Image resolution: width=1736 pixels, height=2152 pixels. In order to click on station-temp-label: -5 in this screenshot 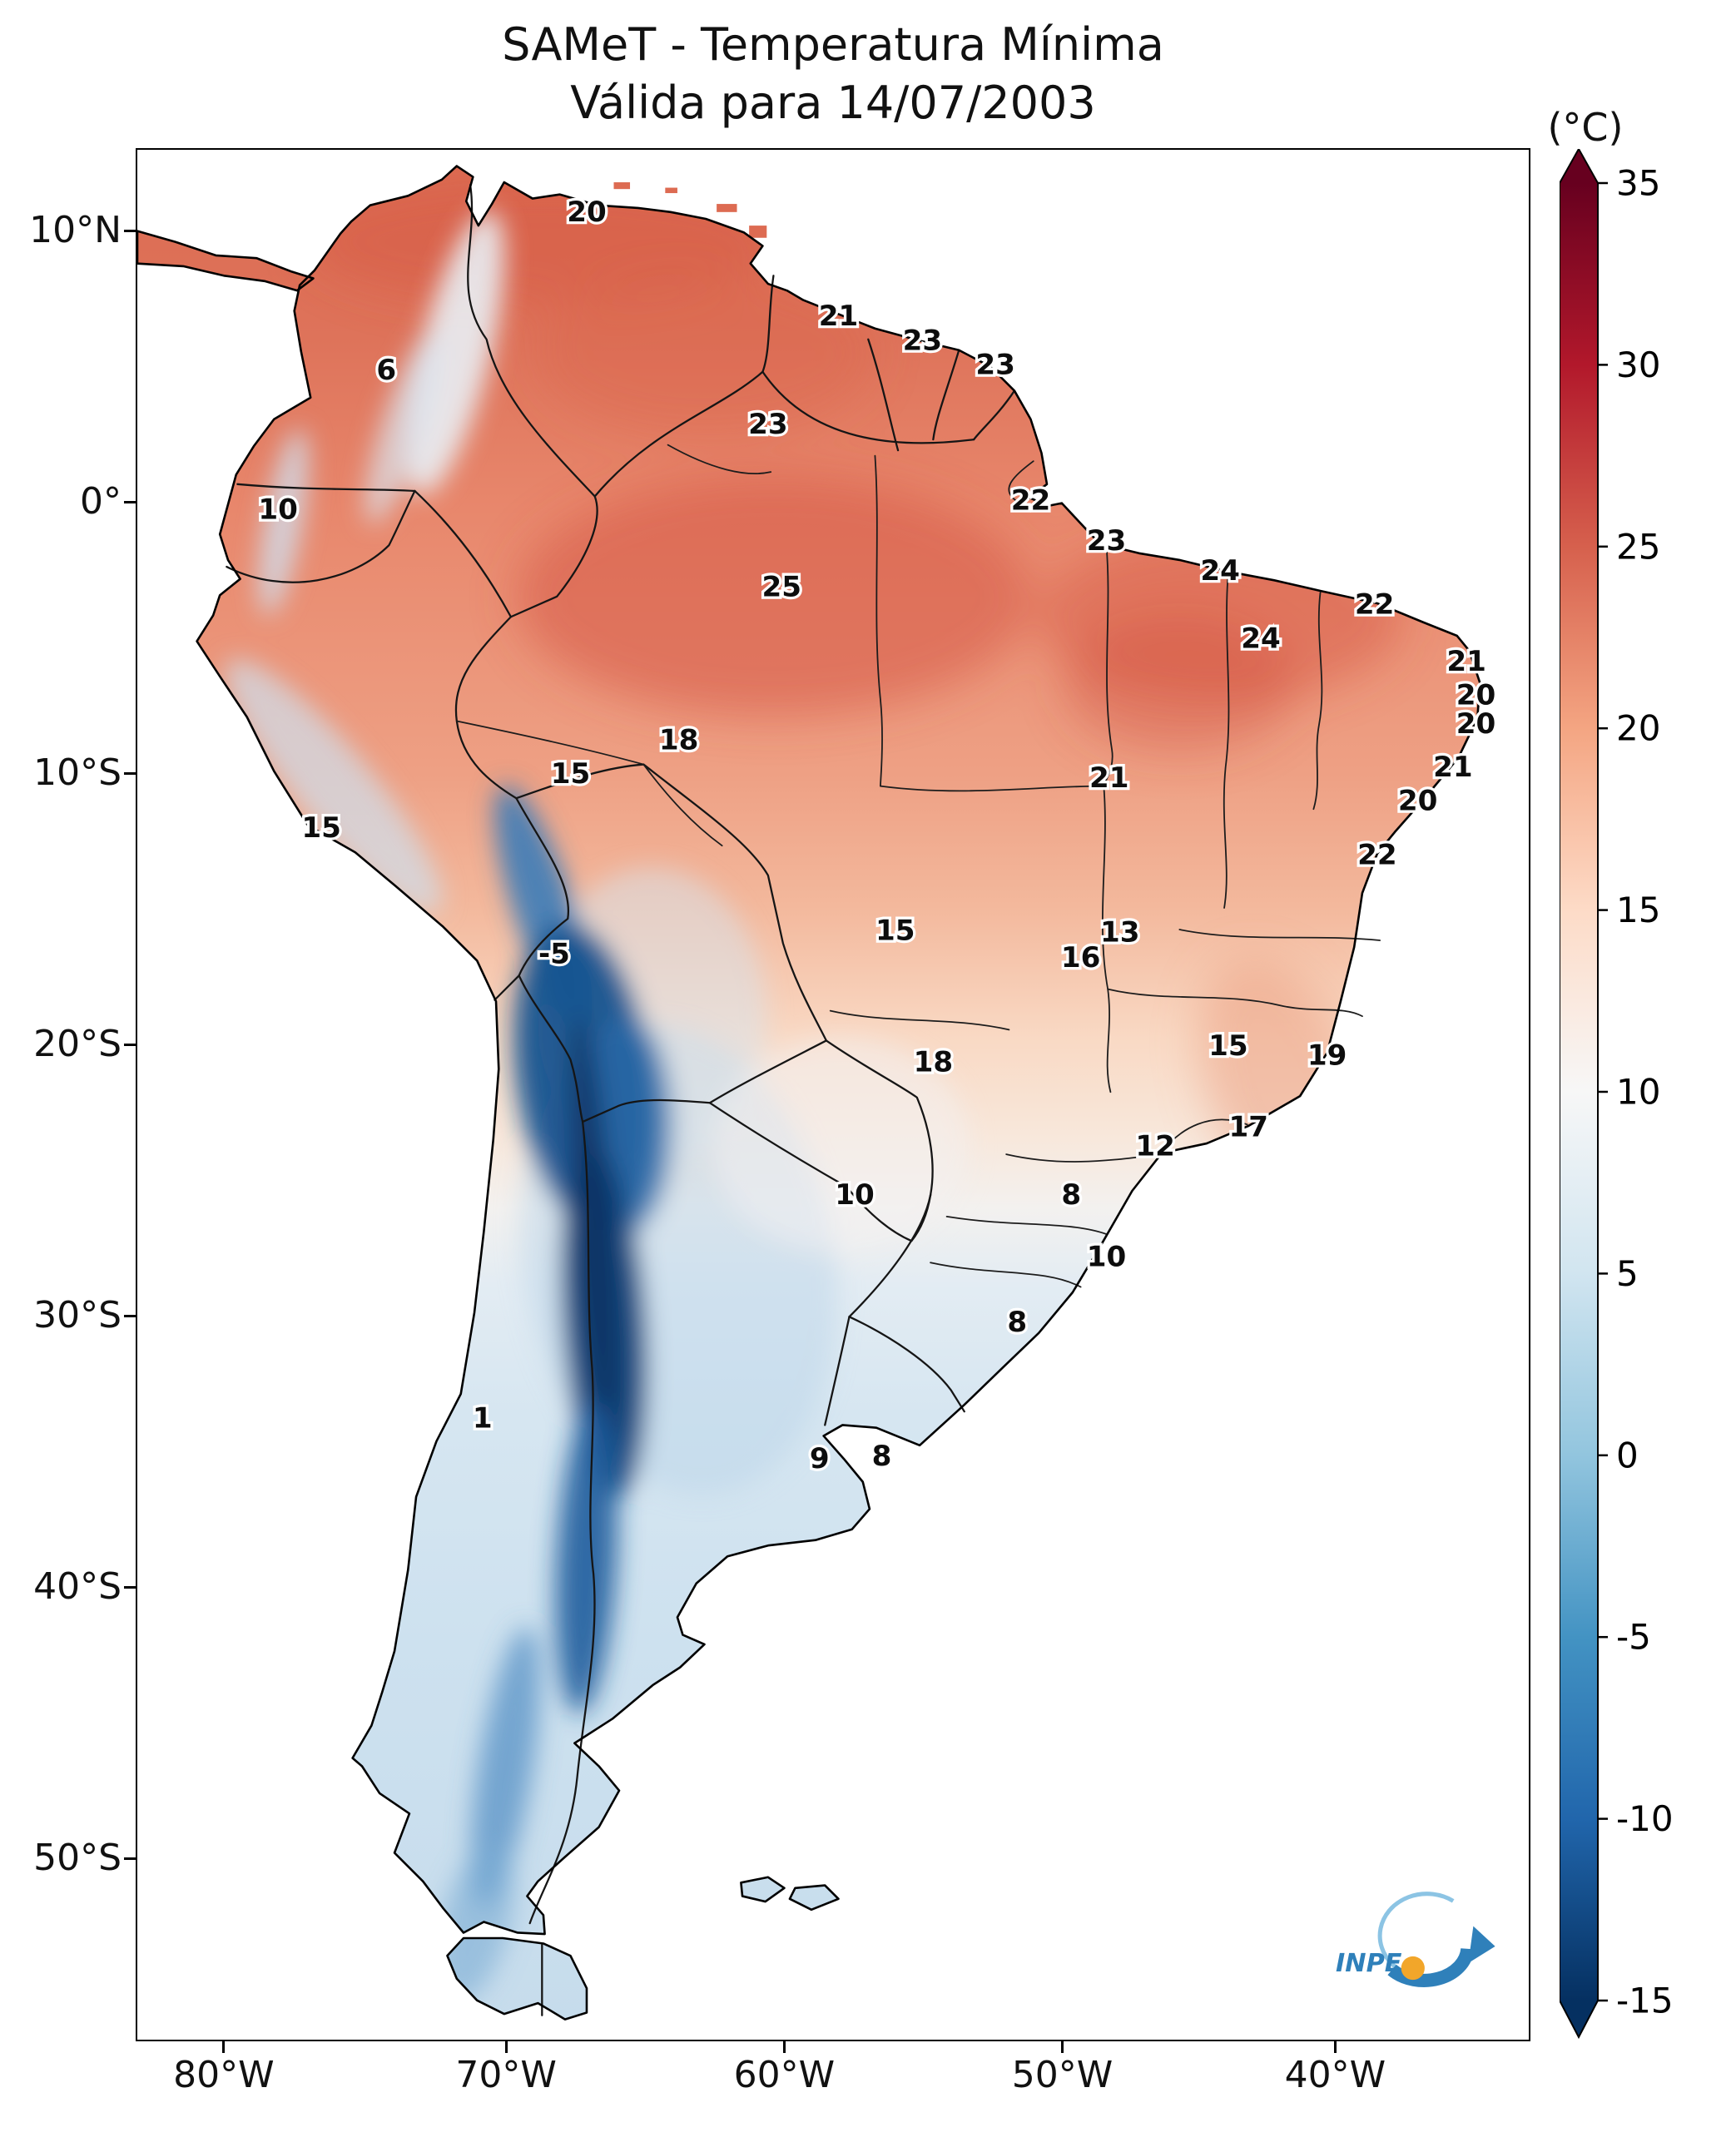, I will do `click(554, 953)`.